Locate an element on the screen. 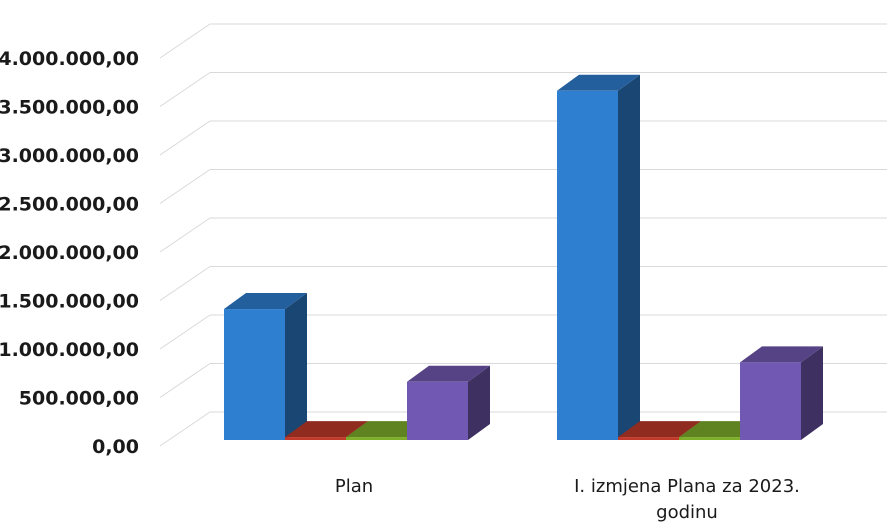 The image size is (887, 522). y-tick-label: 4.000.000,00 is located at coordinates (69, 59).